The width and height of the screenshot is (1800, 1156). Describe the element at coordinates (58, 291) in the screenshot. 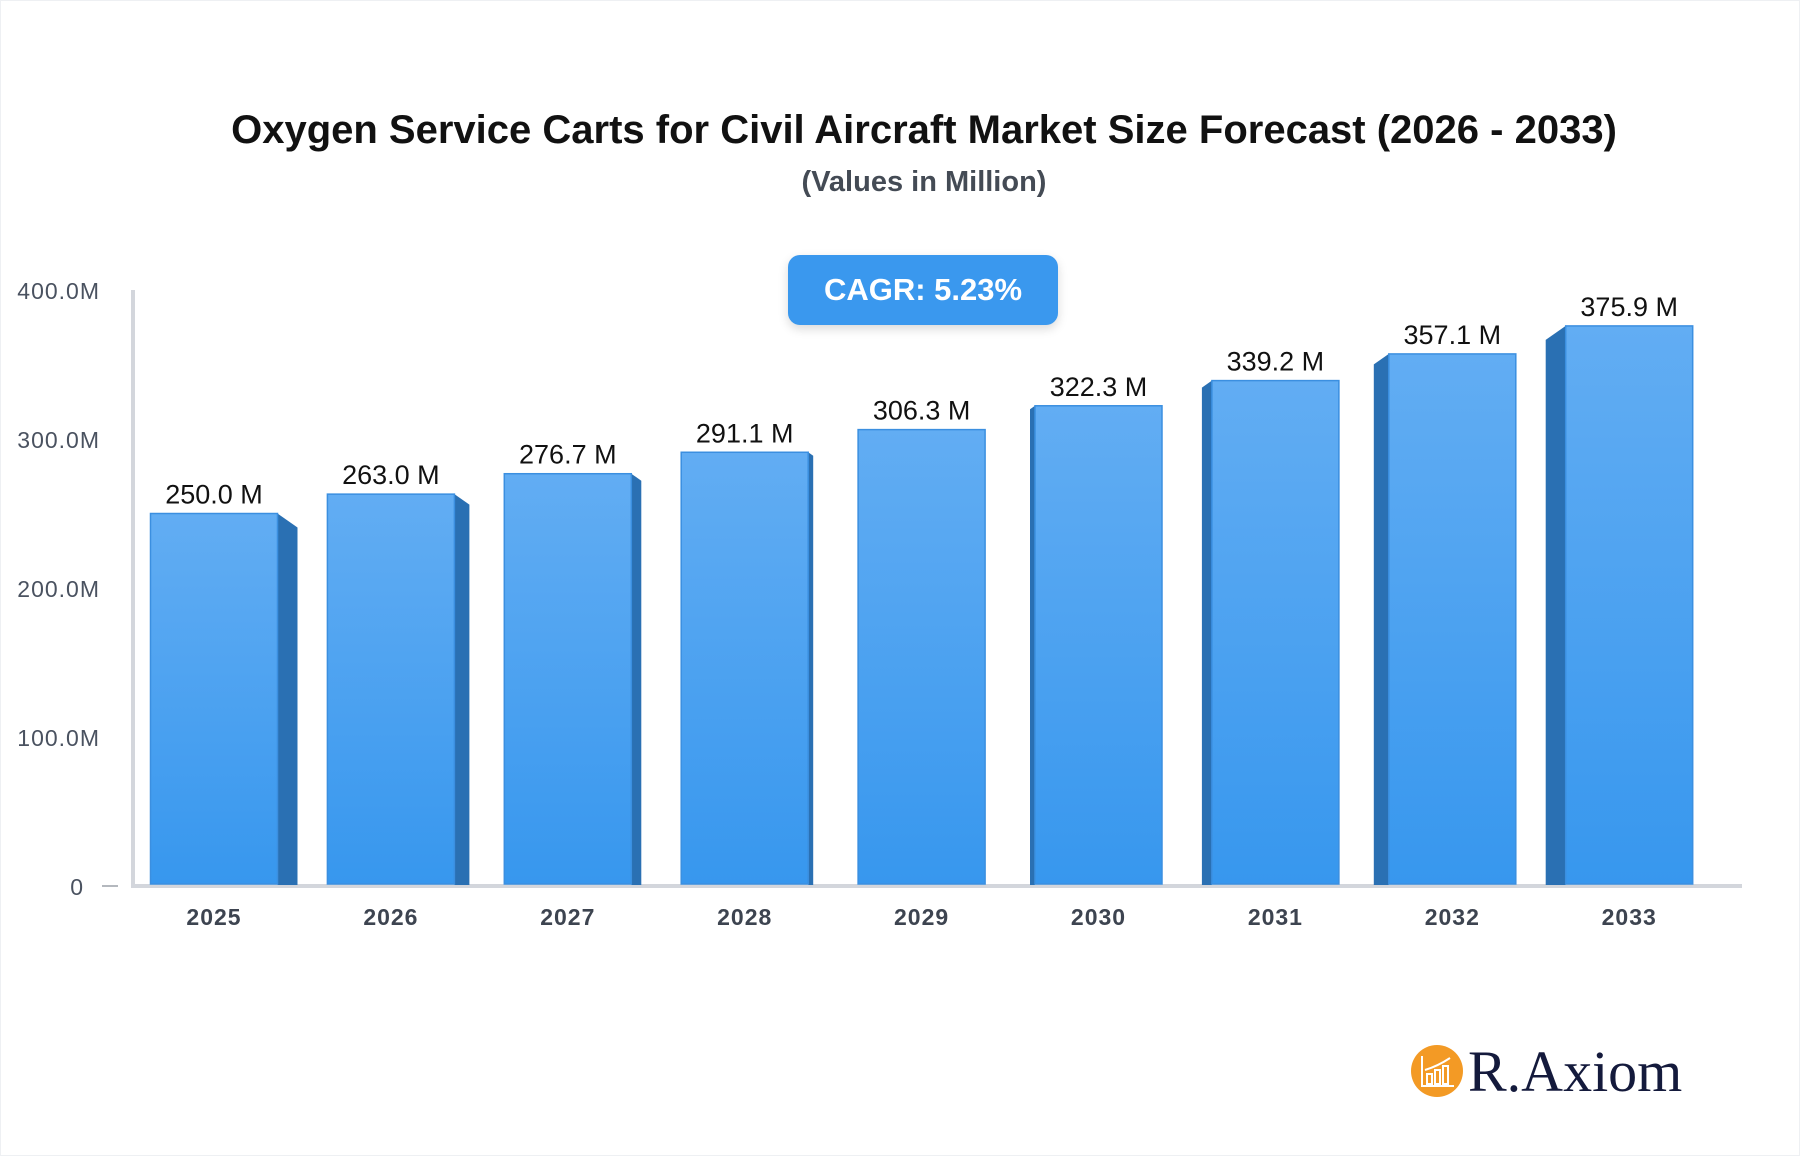

I see `y-tick-label: 400.0M` at that location.